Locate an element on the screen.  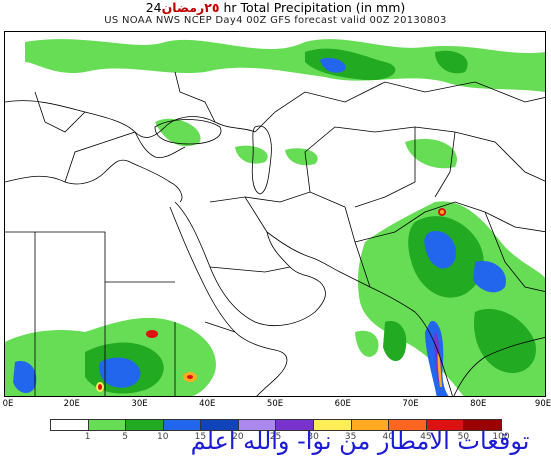
longitude-tick-label: 50E is located at coordinates (275, 404).